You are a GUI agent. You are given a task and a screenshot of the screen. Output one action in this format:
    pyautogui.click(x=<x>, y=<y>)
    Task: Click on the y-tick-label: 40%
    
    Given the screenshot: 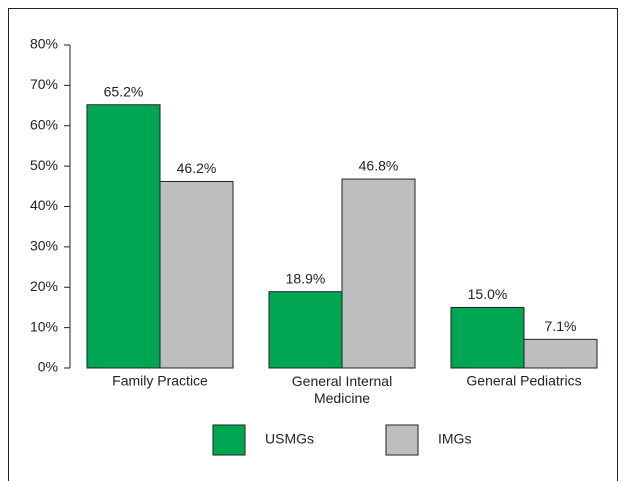 What is the action you would take?
    pyautogui.click(x=44, y=205)
    